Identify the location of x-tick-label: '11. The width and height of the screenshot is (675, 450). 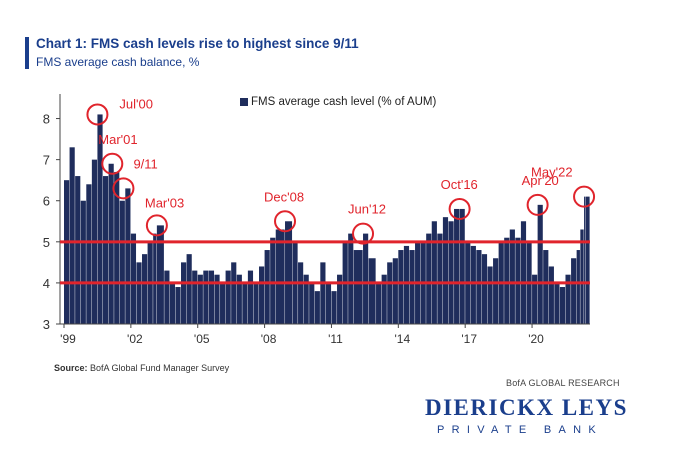
(335, 339).